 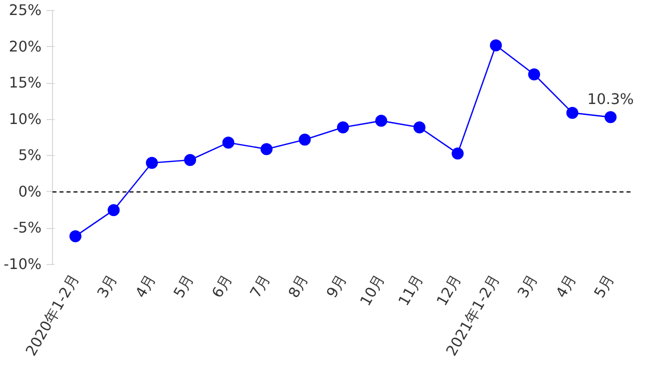 I want to click on y-tick-label: 25%, so click(x=25, y=10).